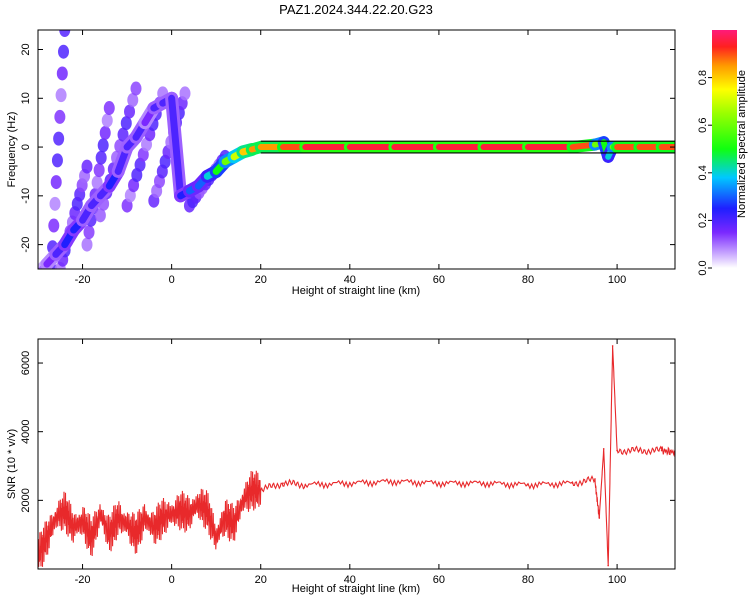  Describe the element at coordinates (12, 464) in the screenshot. I see `snr-y-axis-title: SNR (10 * v/v)` at that location.